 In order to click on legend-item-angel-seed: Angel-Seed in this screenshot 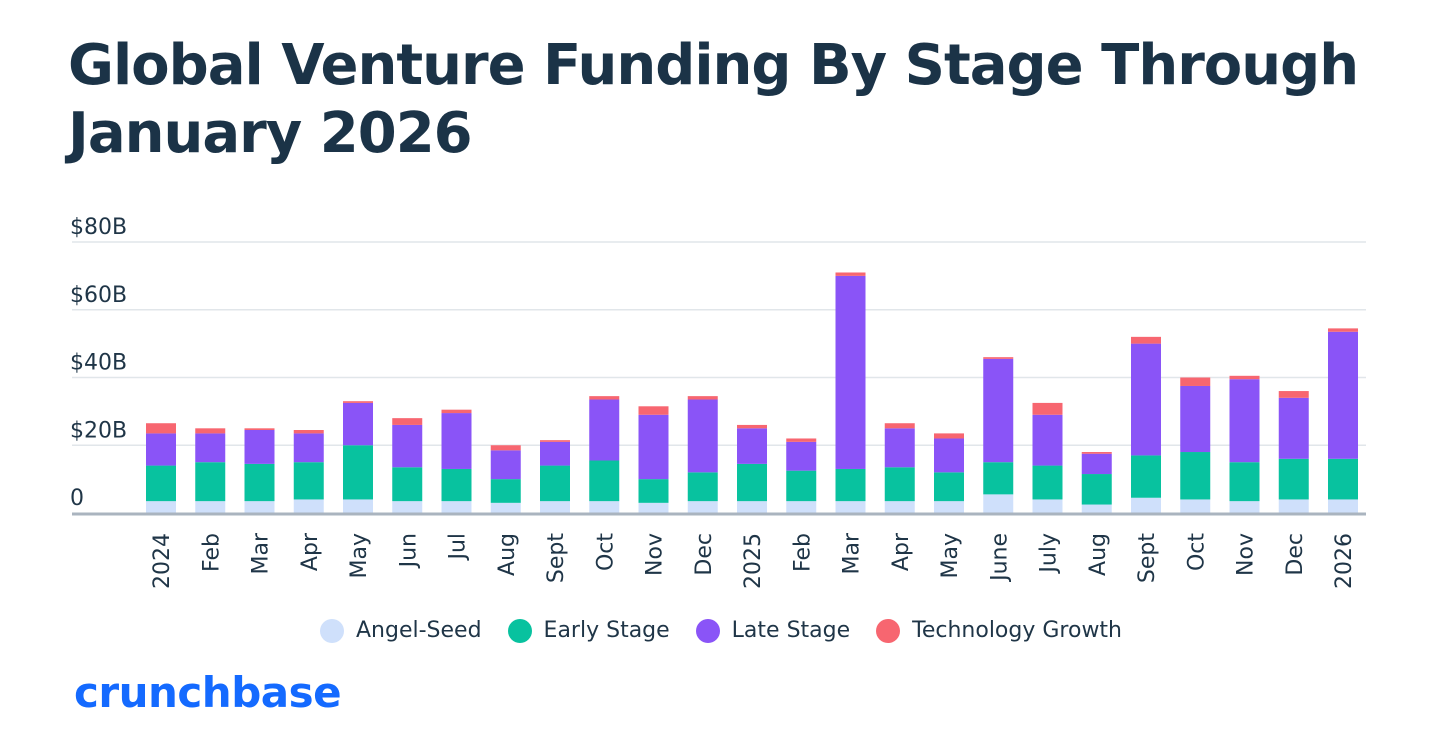, I will do `click(401, 630)`.